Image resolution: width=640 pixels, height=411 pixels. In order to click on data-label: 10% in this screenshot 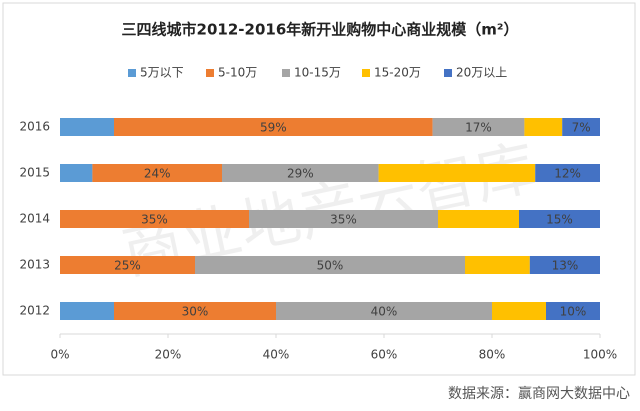, I will do `click(573, 312)`.